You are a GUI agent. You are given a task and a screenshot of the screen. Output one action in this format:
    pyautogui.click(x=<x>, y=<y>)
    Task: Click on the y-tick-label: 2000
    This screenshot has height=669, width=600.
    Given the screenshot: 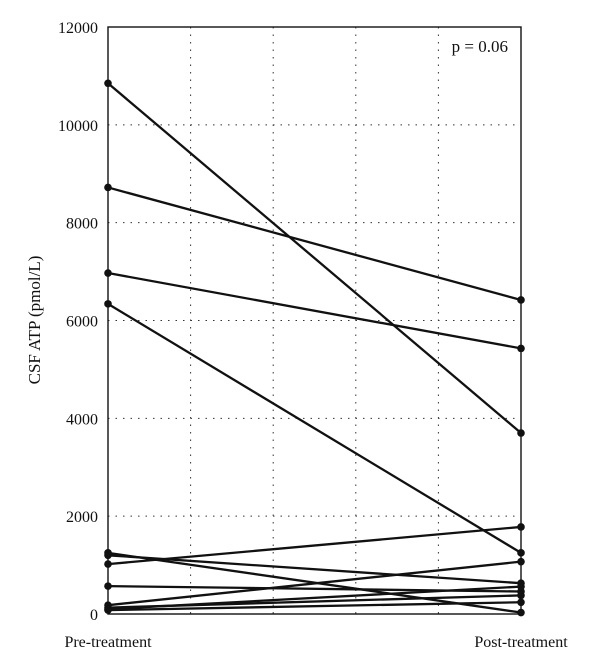 What is the action you would take?
    pyautogui.click(x=82, y=517)
    